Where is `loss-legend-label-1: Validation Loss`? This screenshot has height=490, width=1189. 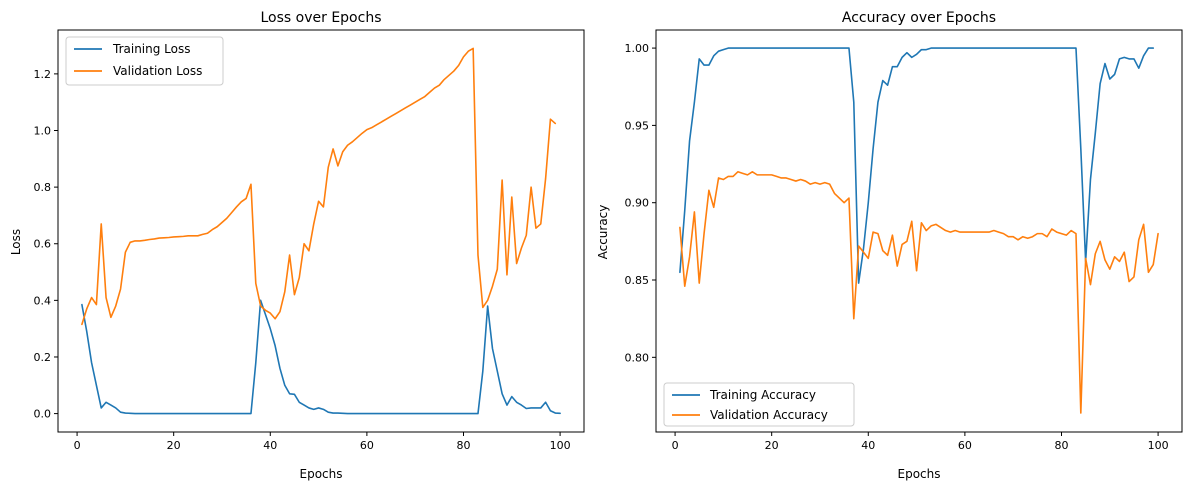 loss-legend-label-1: Validation Loss is located at coordinates (157, 71).